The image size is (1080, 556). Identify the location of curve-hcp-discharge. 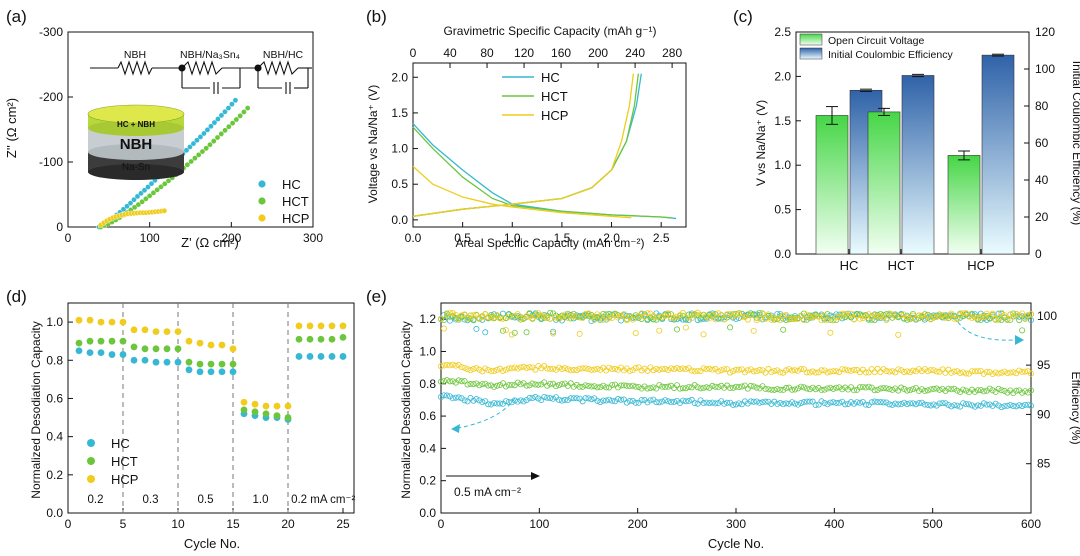
(522, 192).